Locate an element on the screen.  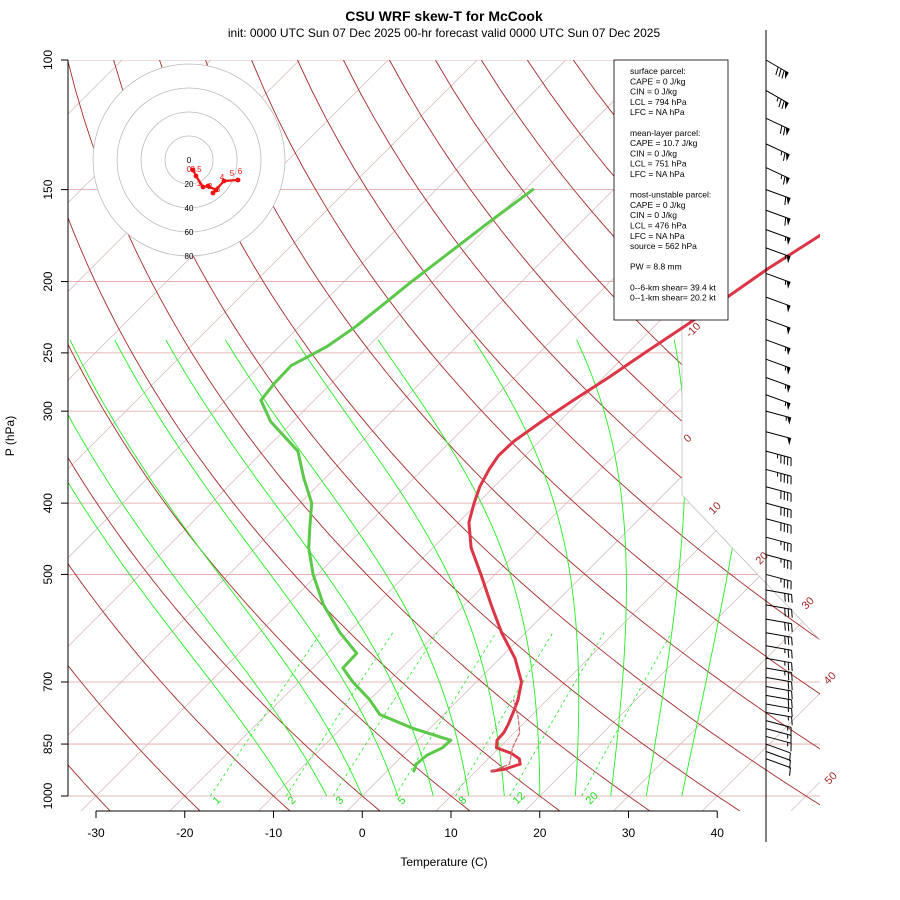
y-tick-label-850: 850 is located at coordinates (48, 744).